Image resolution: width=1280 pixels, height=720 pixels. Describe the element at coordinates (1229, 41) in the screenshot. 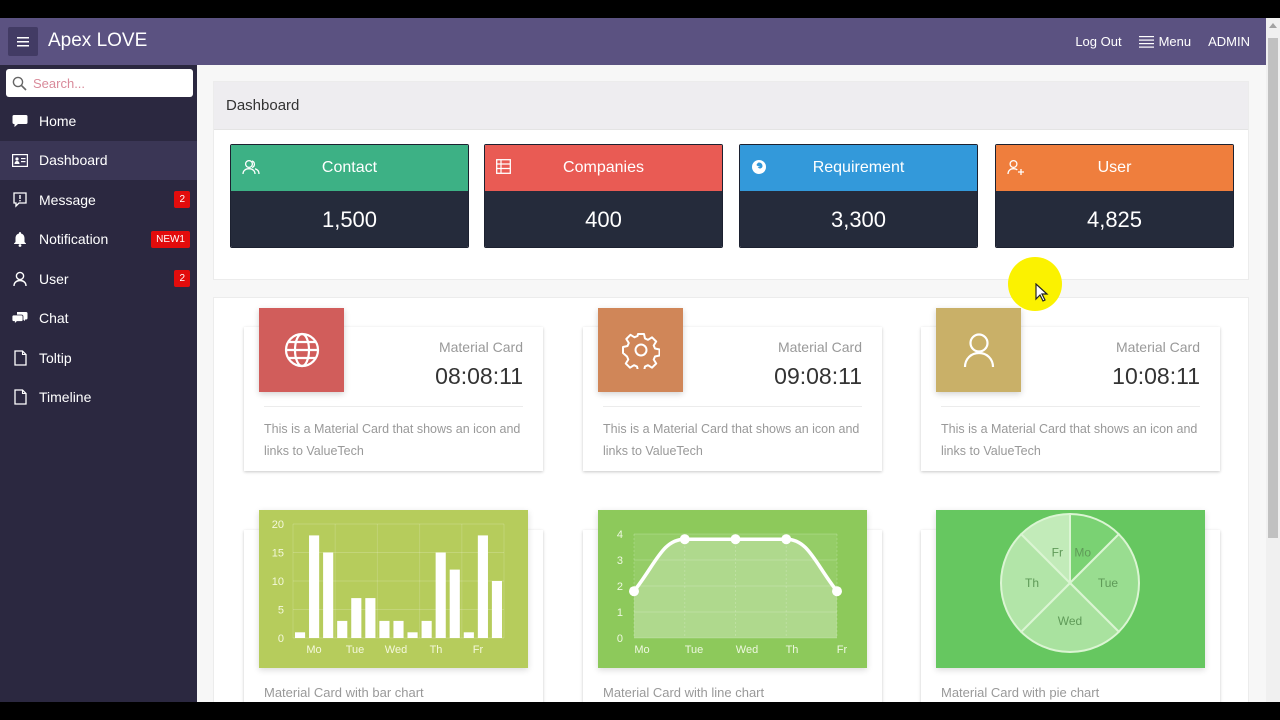

I see `admin-link: ADMIN` at that location.